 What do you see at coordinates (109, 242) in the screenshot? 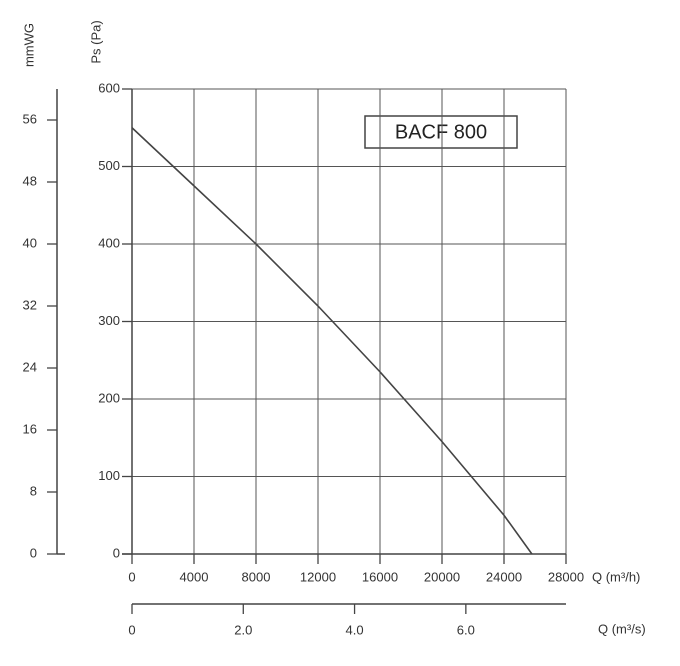
I see `y-tick-label: 400` at bounding box center [109, 242].